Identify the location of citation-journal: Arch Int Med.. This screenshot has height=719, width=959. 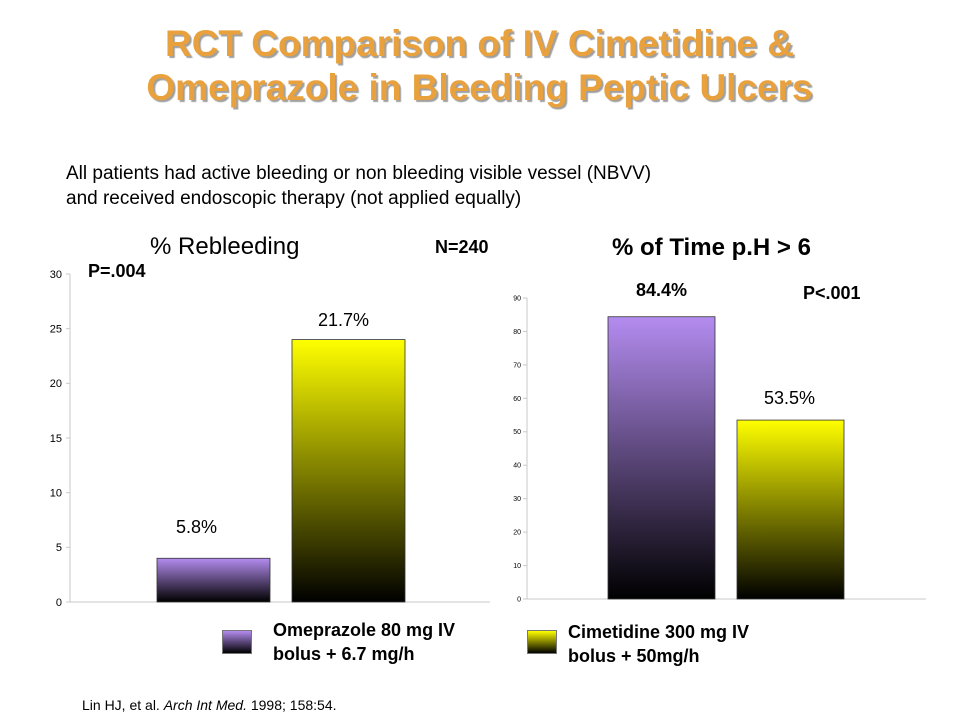
(205, 705).